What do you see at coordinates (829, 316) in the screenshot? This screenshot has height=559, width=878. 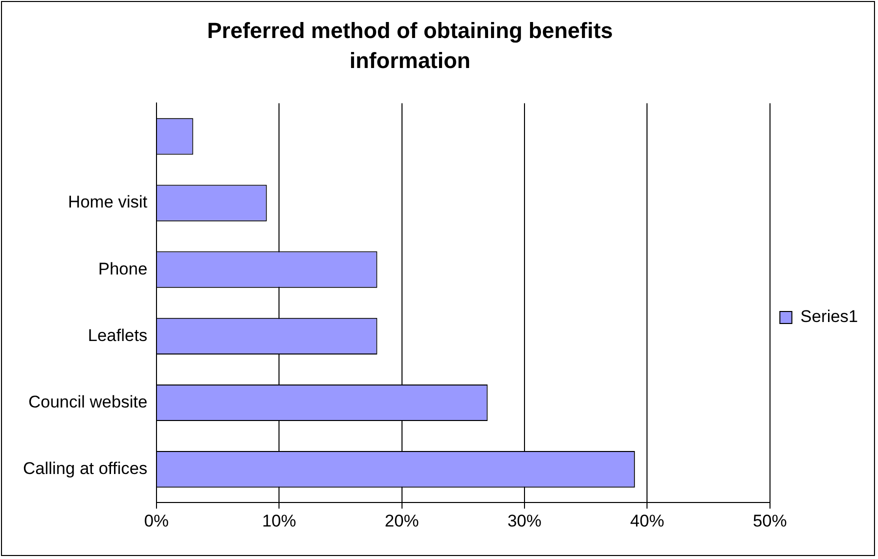 I see `legend-label: Series1` at bounding box center [829, 316].